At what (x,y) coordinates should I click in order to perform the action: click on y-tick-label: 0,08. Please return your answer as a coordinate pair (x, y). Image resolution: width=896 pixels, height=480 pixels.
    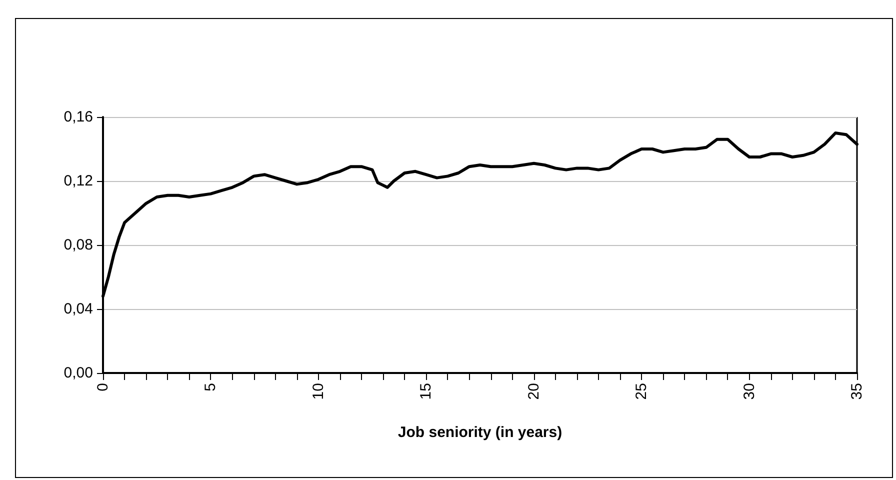
    Looking at the image, I should click on (78, 245).